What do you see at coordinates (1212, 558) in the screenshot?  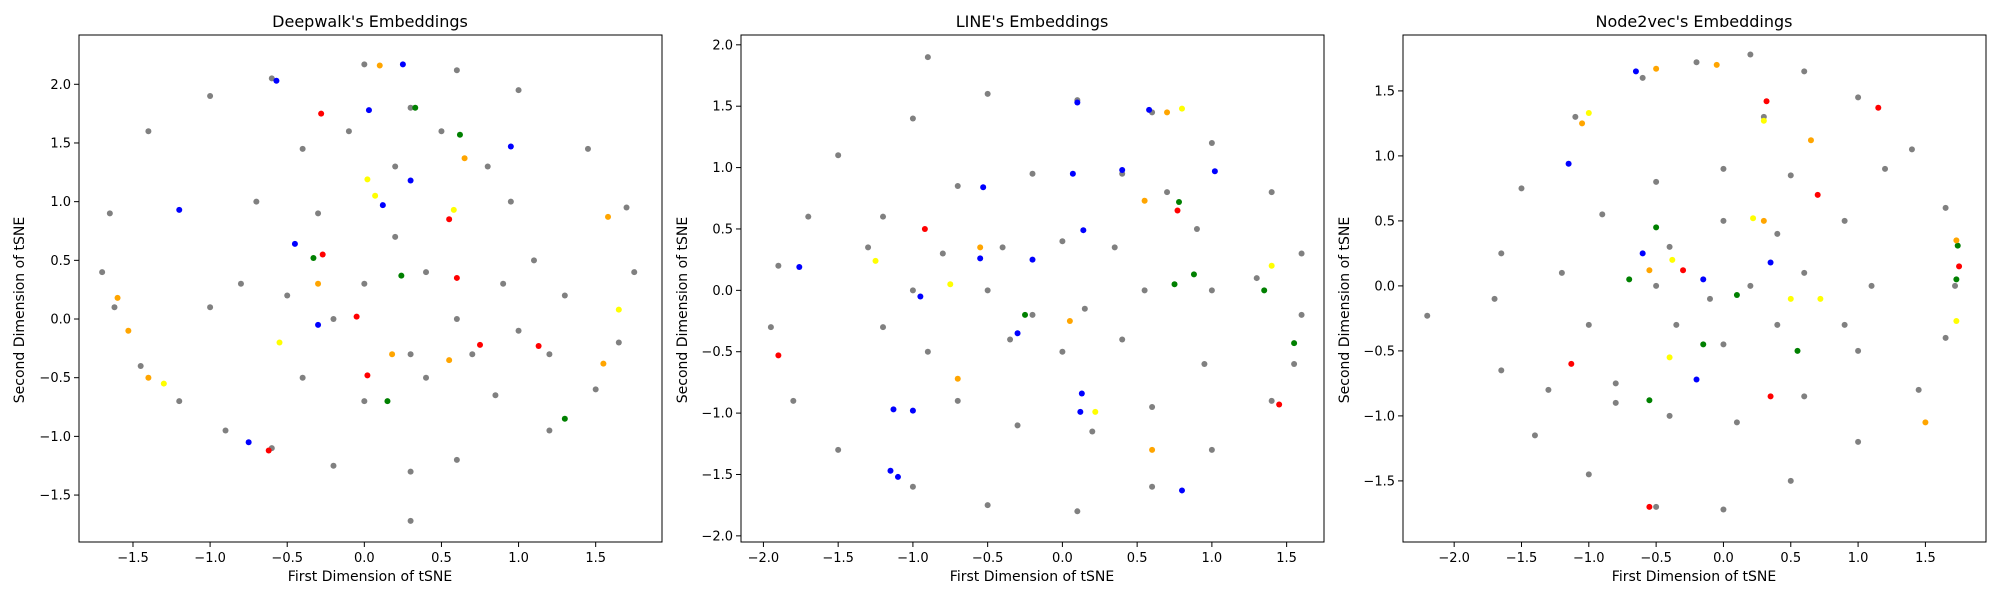 I see `x-tick-label: 1.0` at bounding box center [1212, 558].